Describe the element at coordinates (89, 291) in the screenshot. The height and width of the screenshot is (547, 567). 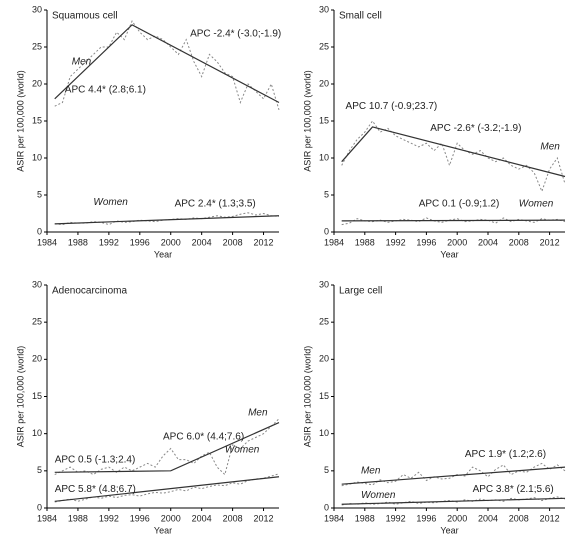
I see `panel-title: Adenocarcinoma` at that location.